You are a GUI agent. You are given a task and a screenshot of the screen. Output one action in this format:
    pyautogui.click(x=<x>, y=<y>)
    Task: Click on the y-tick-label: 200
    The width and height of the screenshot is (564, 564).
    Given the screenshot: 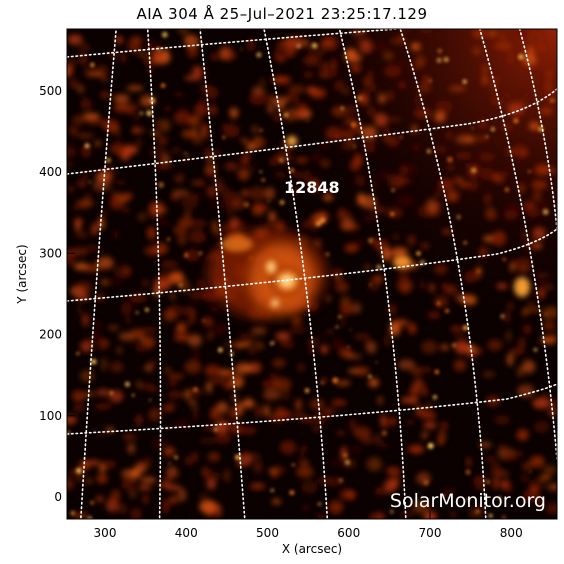 What is the action you would take?
    pyautogui.click(x=50, y=335)
    